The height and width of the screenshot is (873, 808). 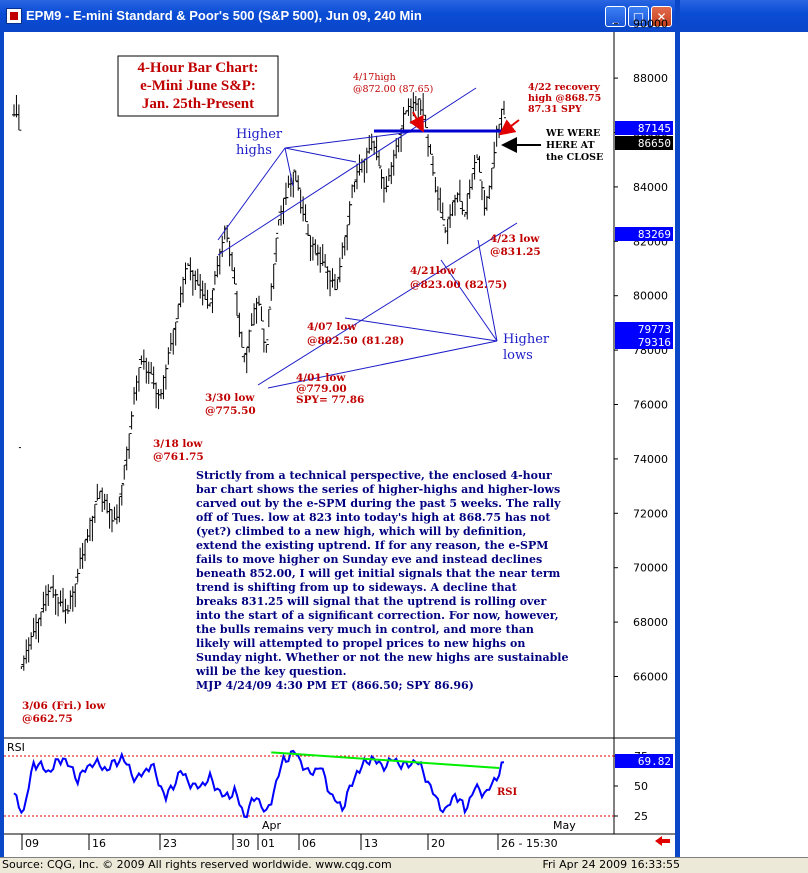 I want to click on annotation-line: 4/01 low, so click(x=321, y=378).